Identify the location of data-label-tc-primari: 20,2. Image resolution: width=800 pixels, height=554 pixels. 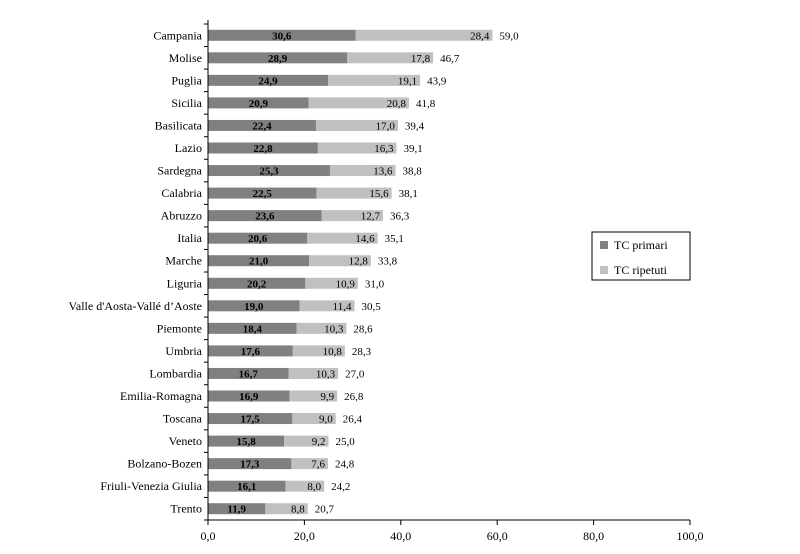
(257, 284).